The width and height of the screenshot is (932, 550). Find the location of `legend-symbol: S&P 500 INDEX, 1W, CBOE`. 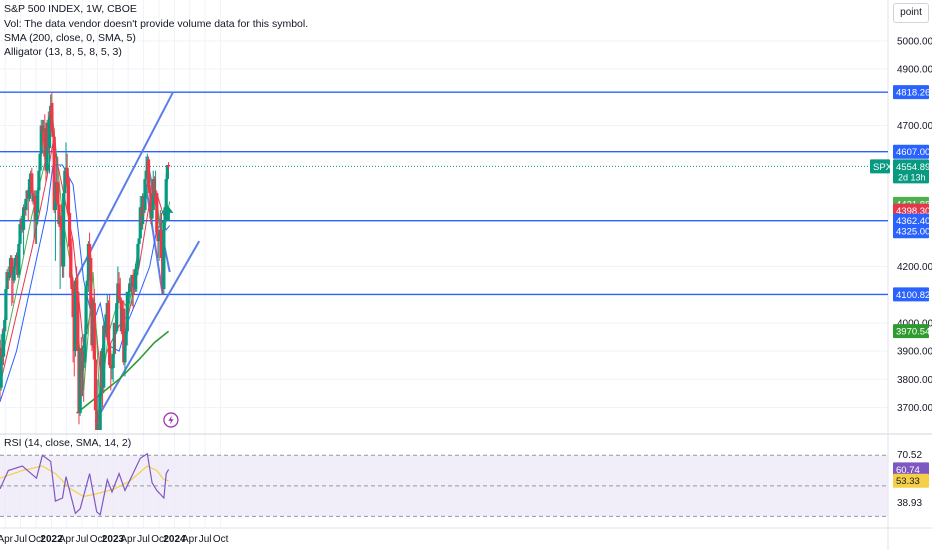

legend-symbol: S&P 500 INDEX, 1W, CBOE is located at coordinates (70, 9).